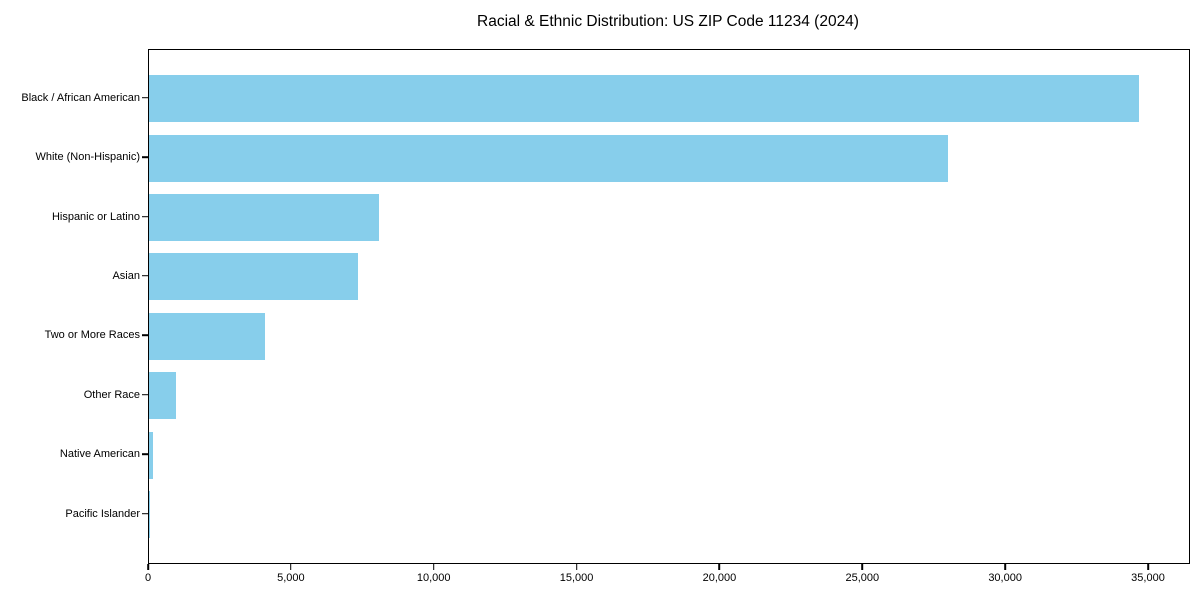  What do you see at coordinates (719, 578) in the screenshot?
I see `x-tick-label: 20,000` at bounding box center [719, 578].